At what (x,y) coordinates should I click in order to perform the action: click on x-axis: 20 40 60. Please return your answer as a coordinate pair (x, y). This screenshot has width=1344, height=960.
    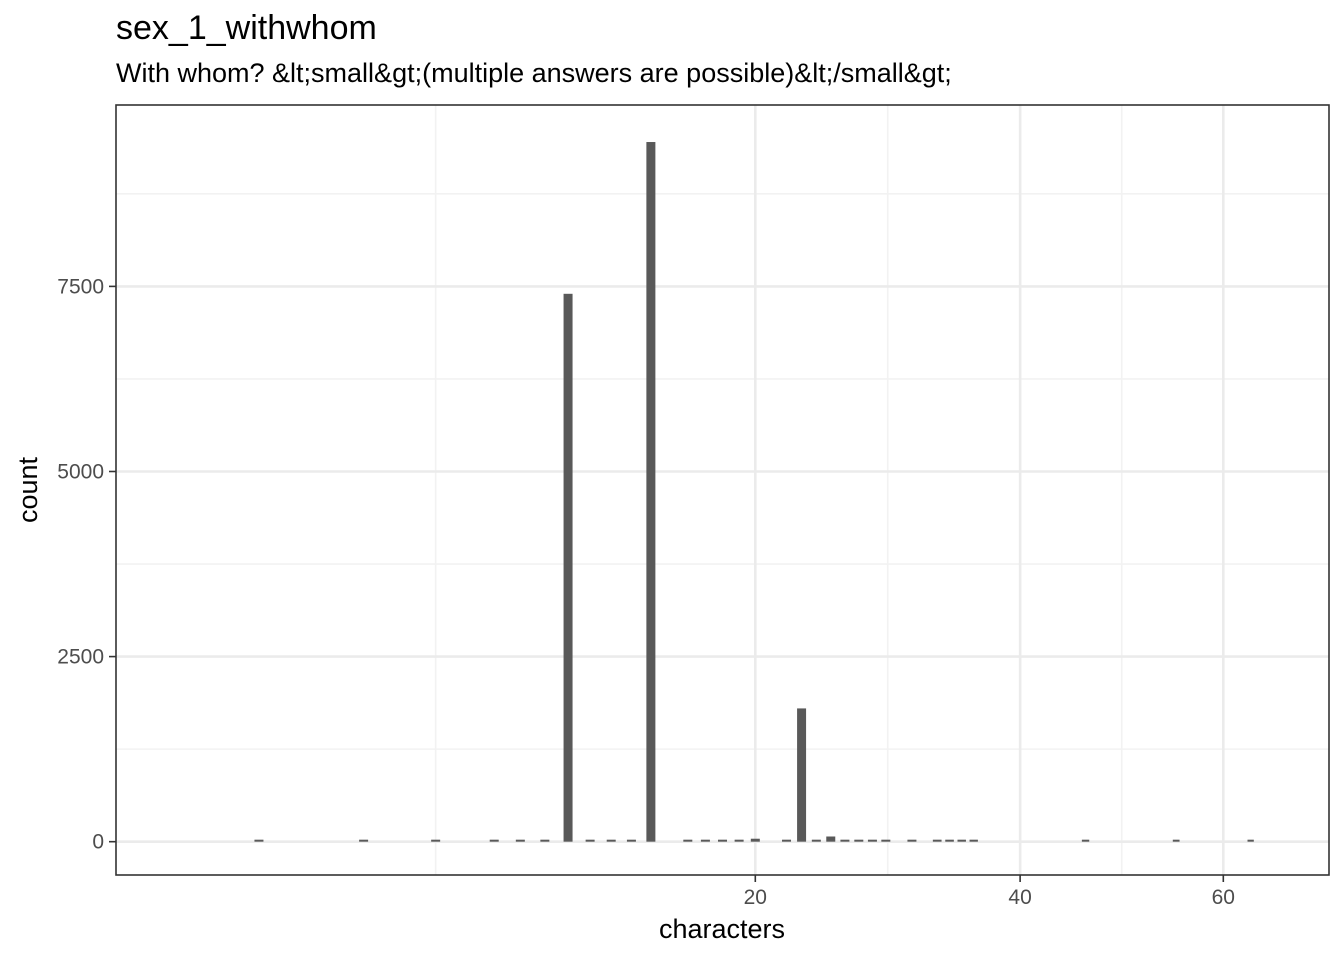
    Looking at the image, I should click on (989, 892).